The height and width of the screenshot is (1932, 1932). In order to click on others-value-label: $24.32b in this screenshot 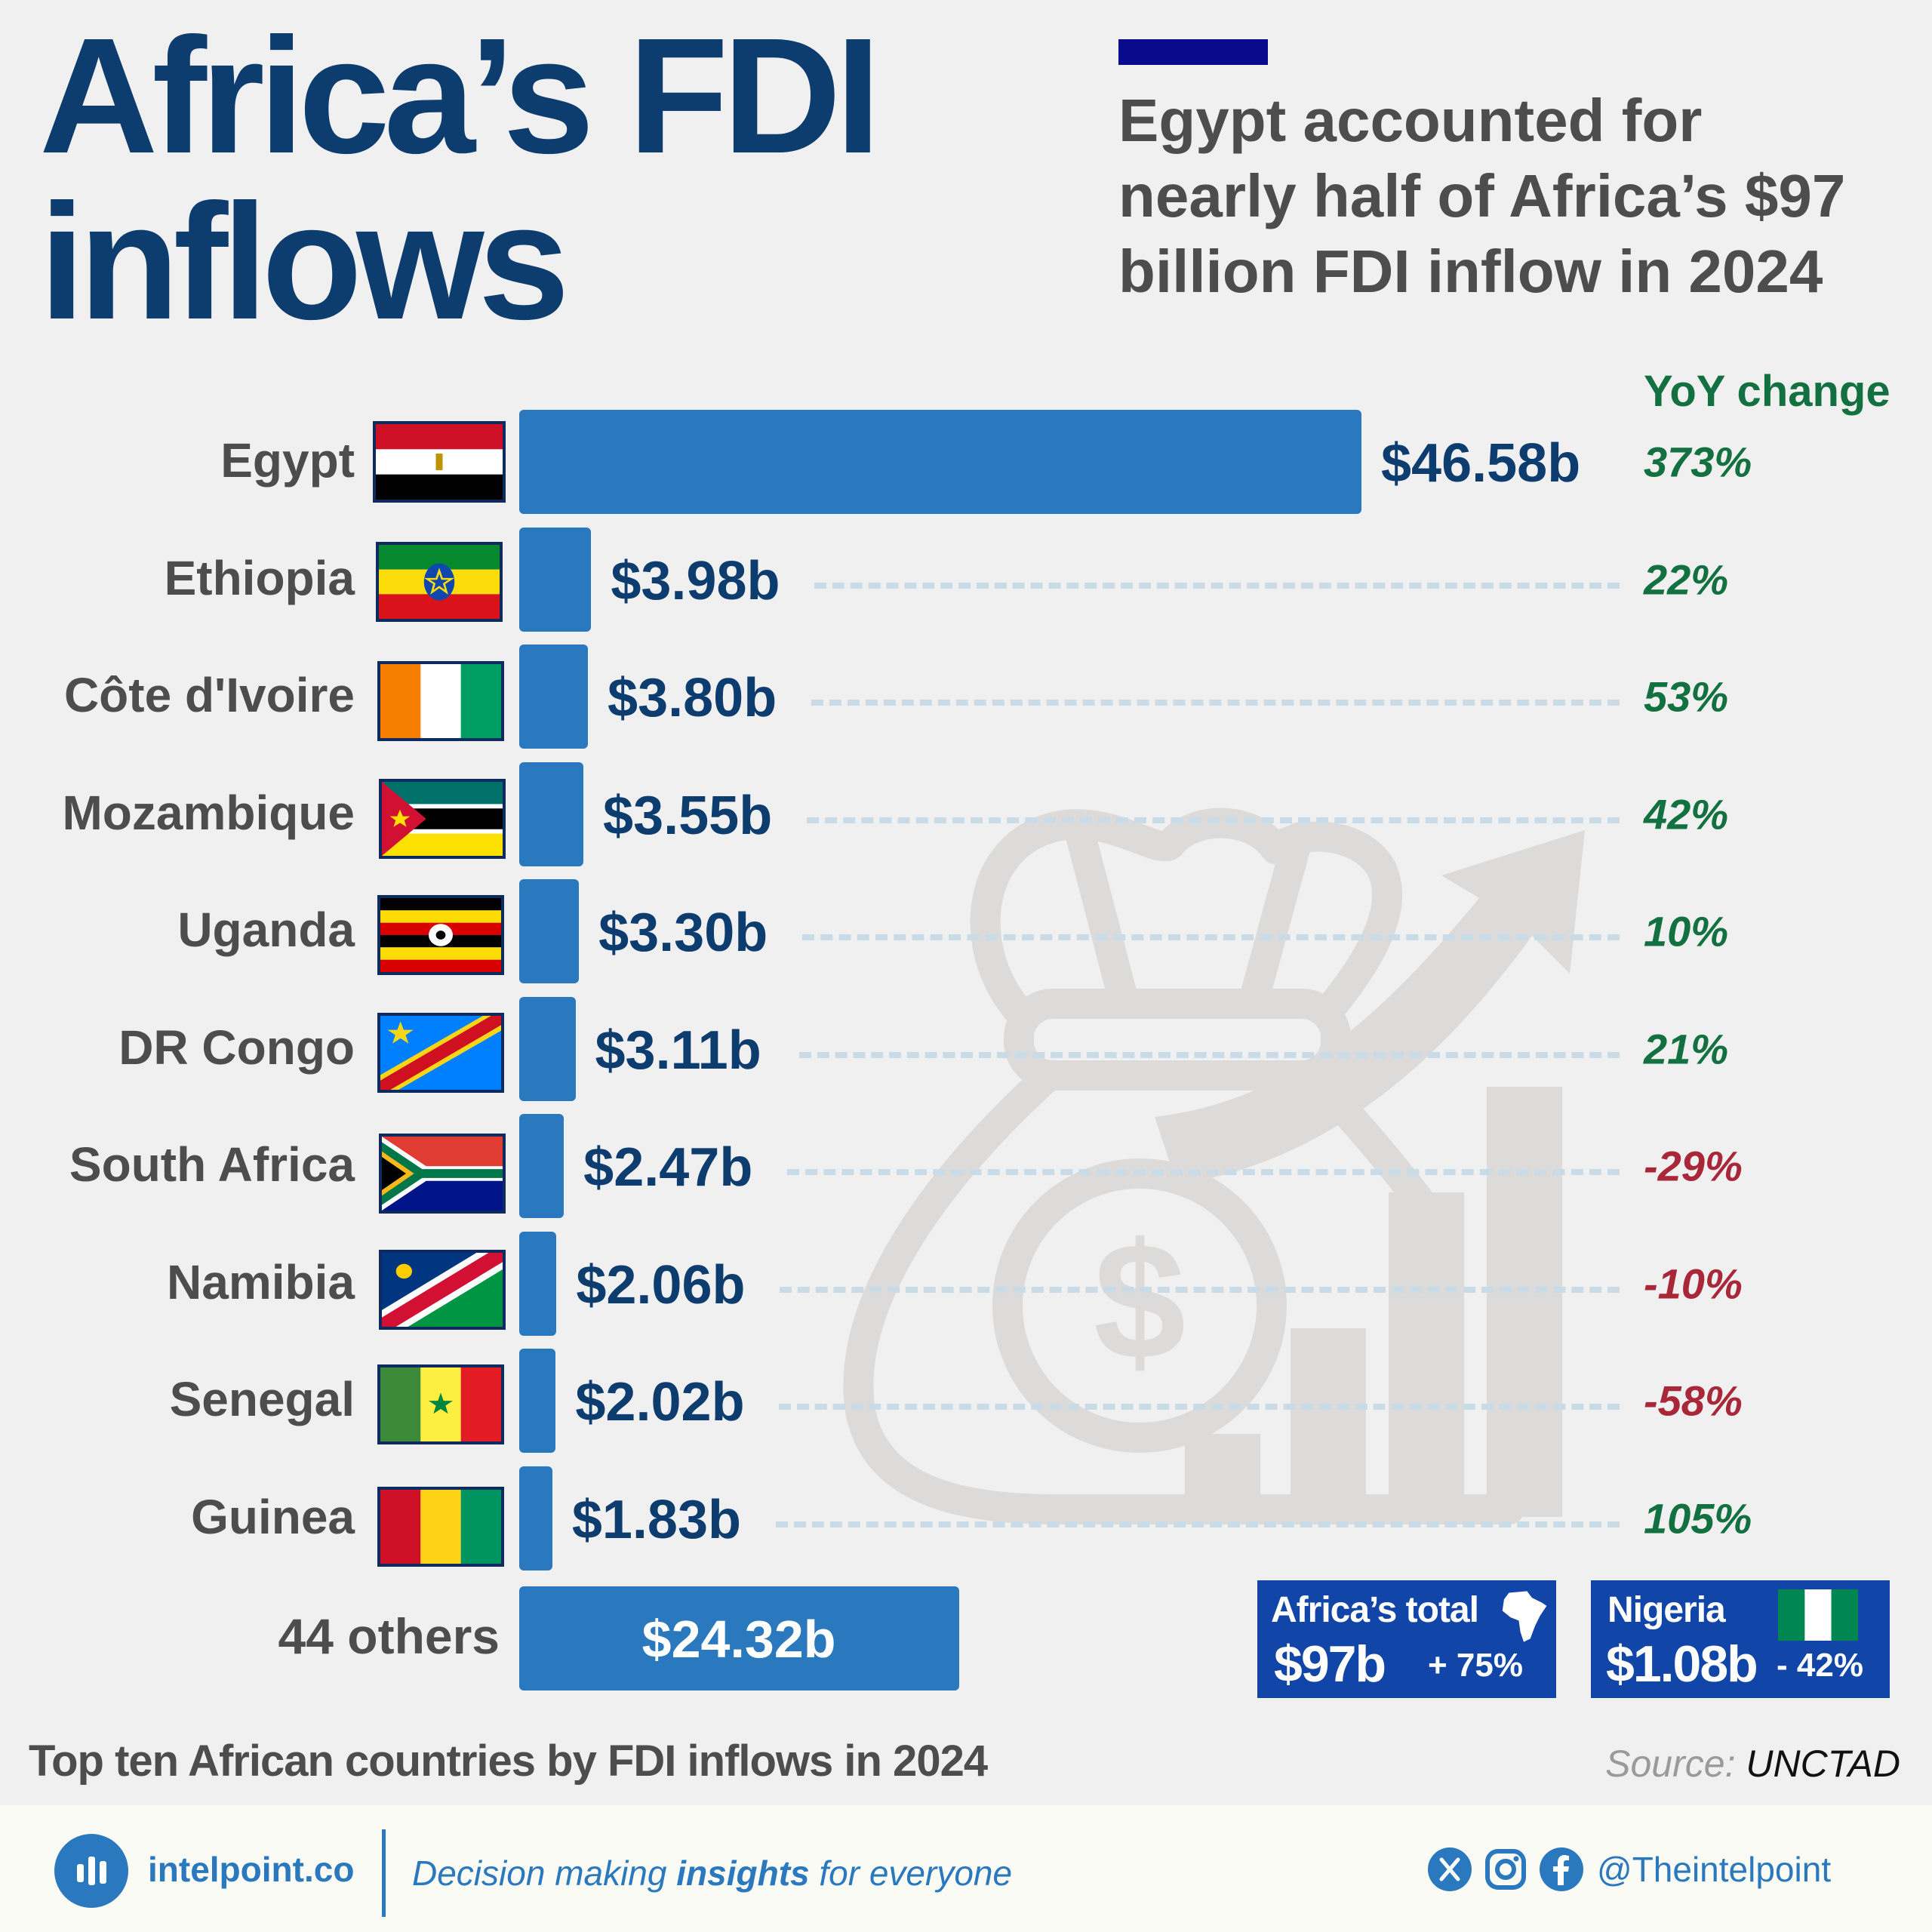, I will do `click(738, 1639)`.